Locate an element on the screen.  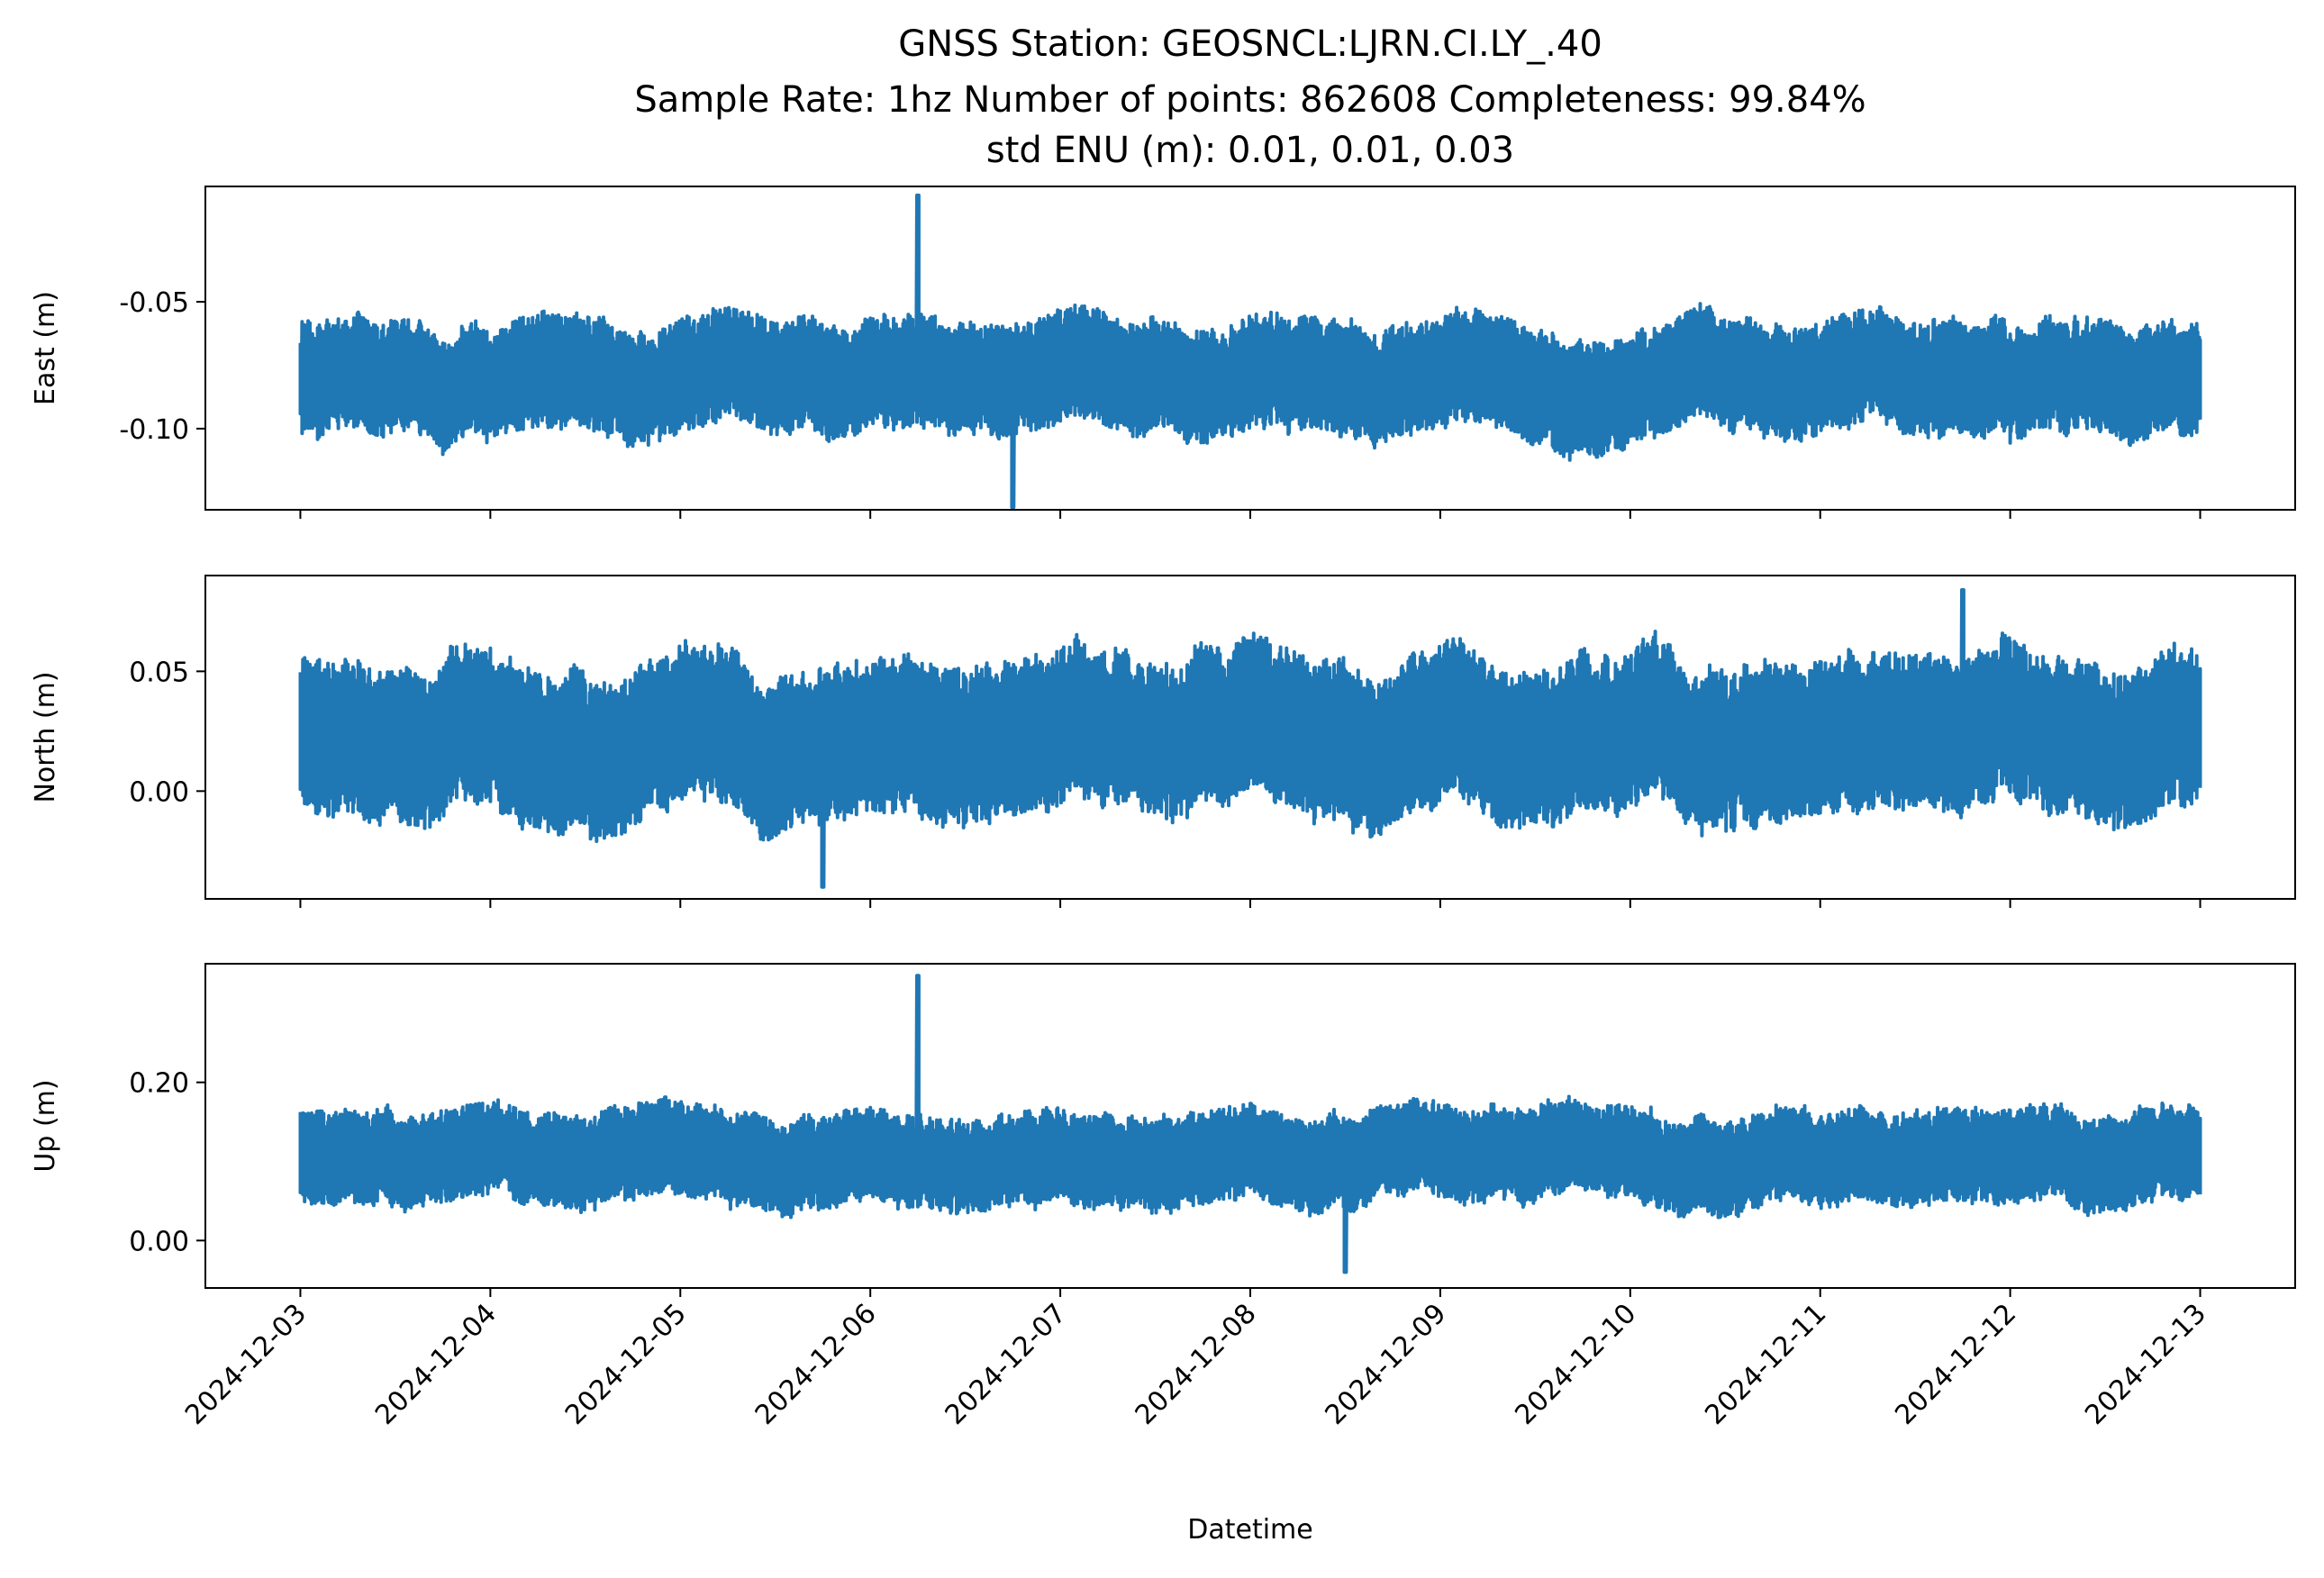
y-tick-label: -0.10 is located at coordinates (154, 430).